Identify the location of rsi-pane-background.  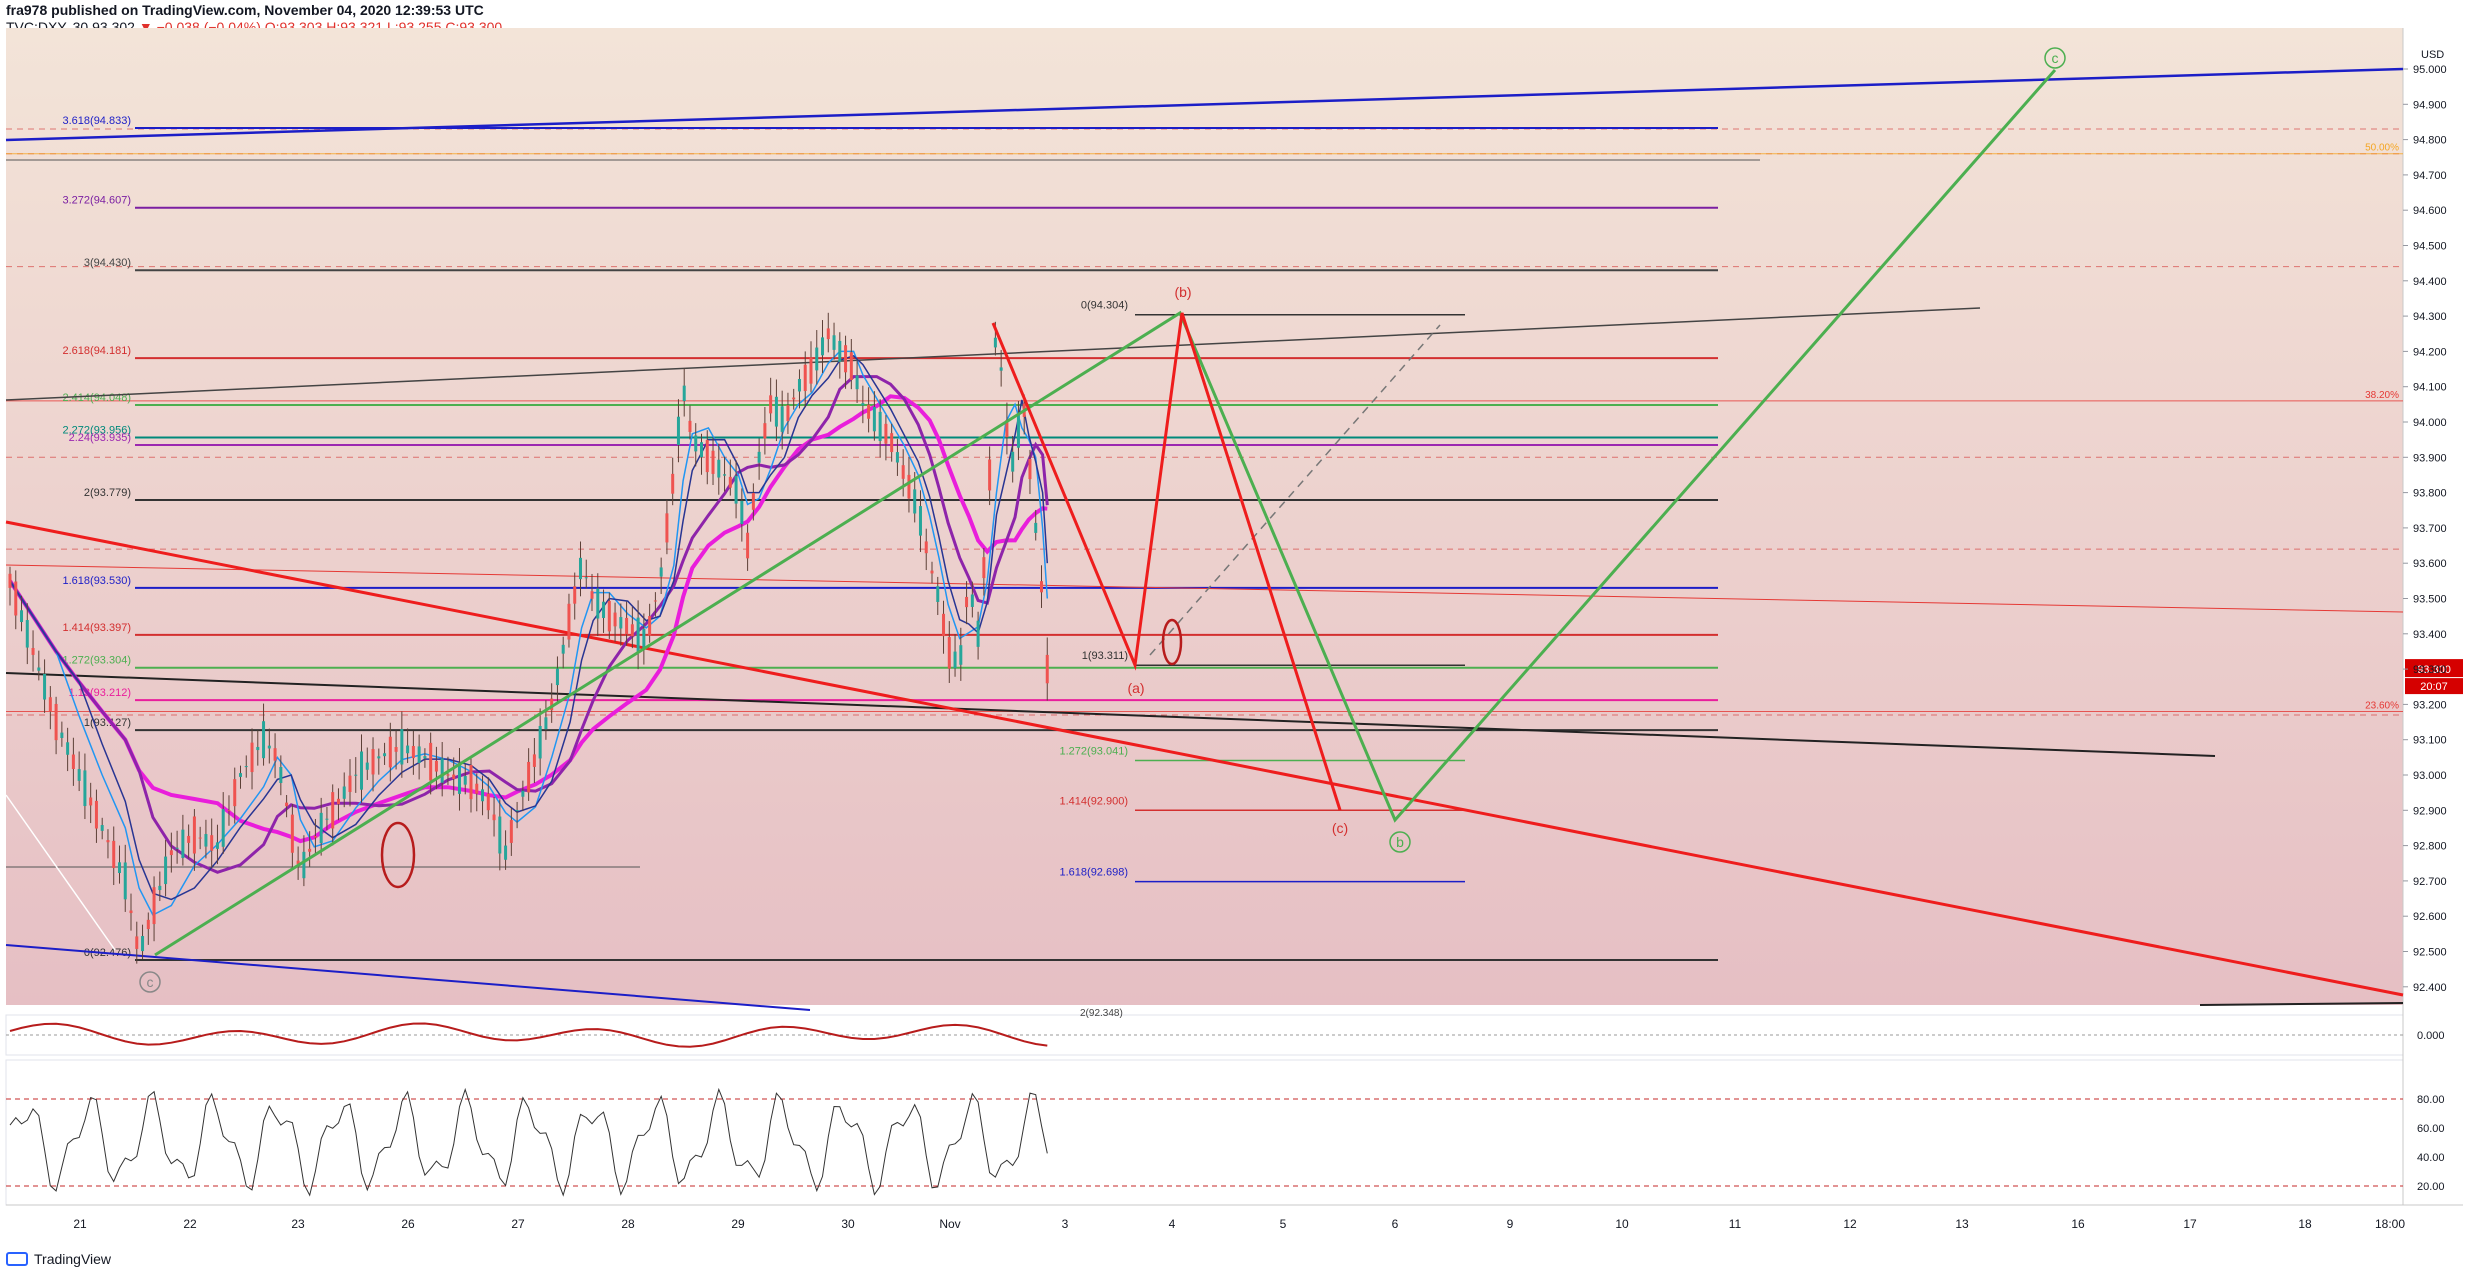
(1204, 1132).